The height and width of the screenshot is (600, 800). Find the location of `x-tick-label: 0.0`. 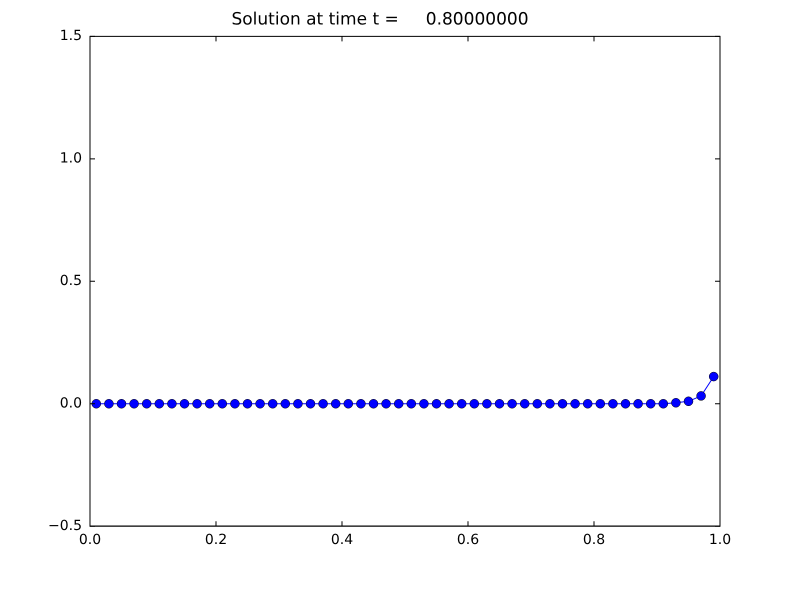

x-tick-label: 0.0 is located at coordinates (90, 540).